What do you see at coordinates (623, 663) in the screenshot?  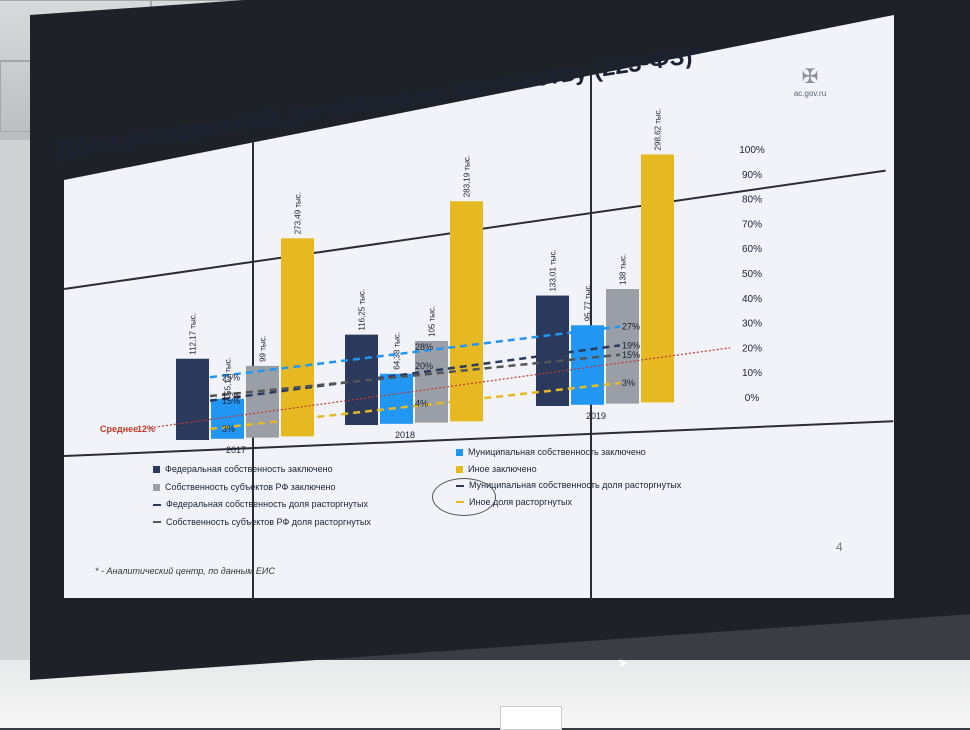 I see `mouse-cursor-icon: ➤` at bounding box center [623, 663].